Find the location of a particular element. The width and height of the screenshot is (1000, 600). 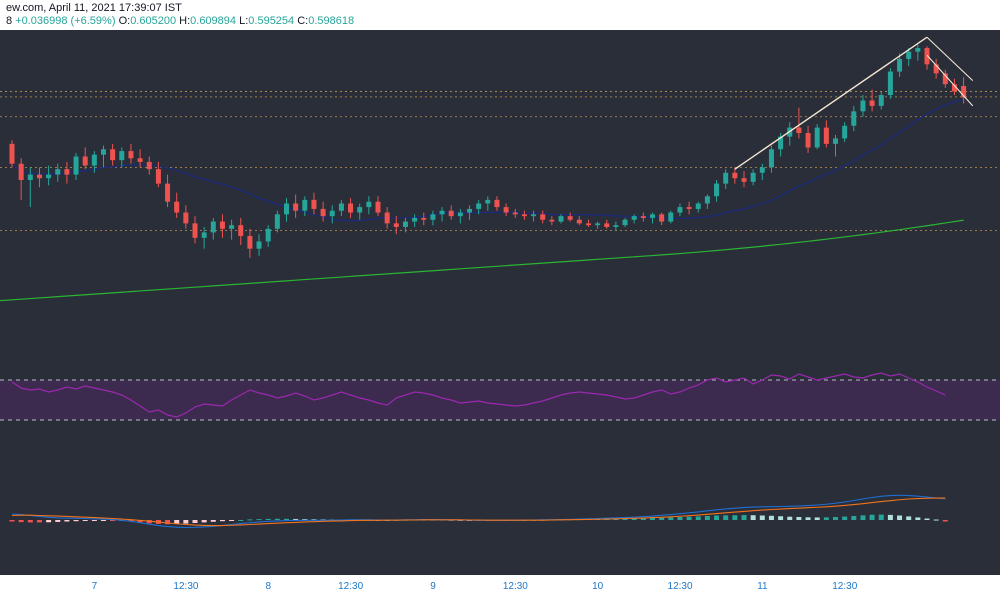

rsi-pane is located at coordinates (500, 396).